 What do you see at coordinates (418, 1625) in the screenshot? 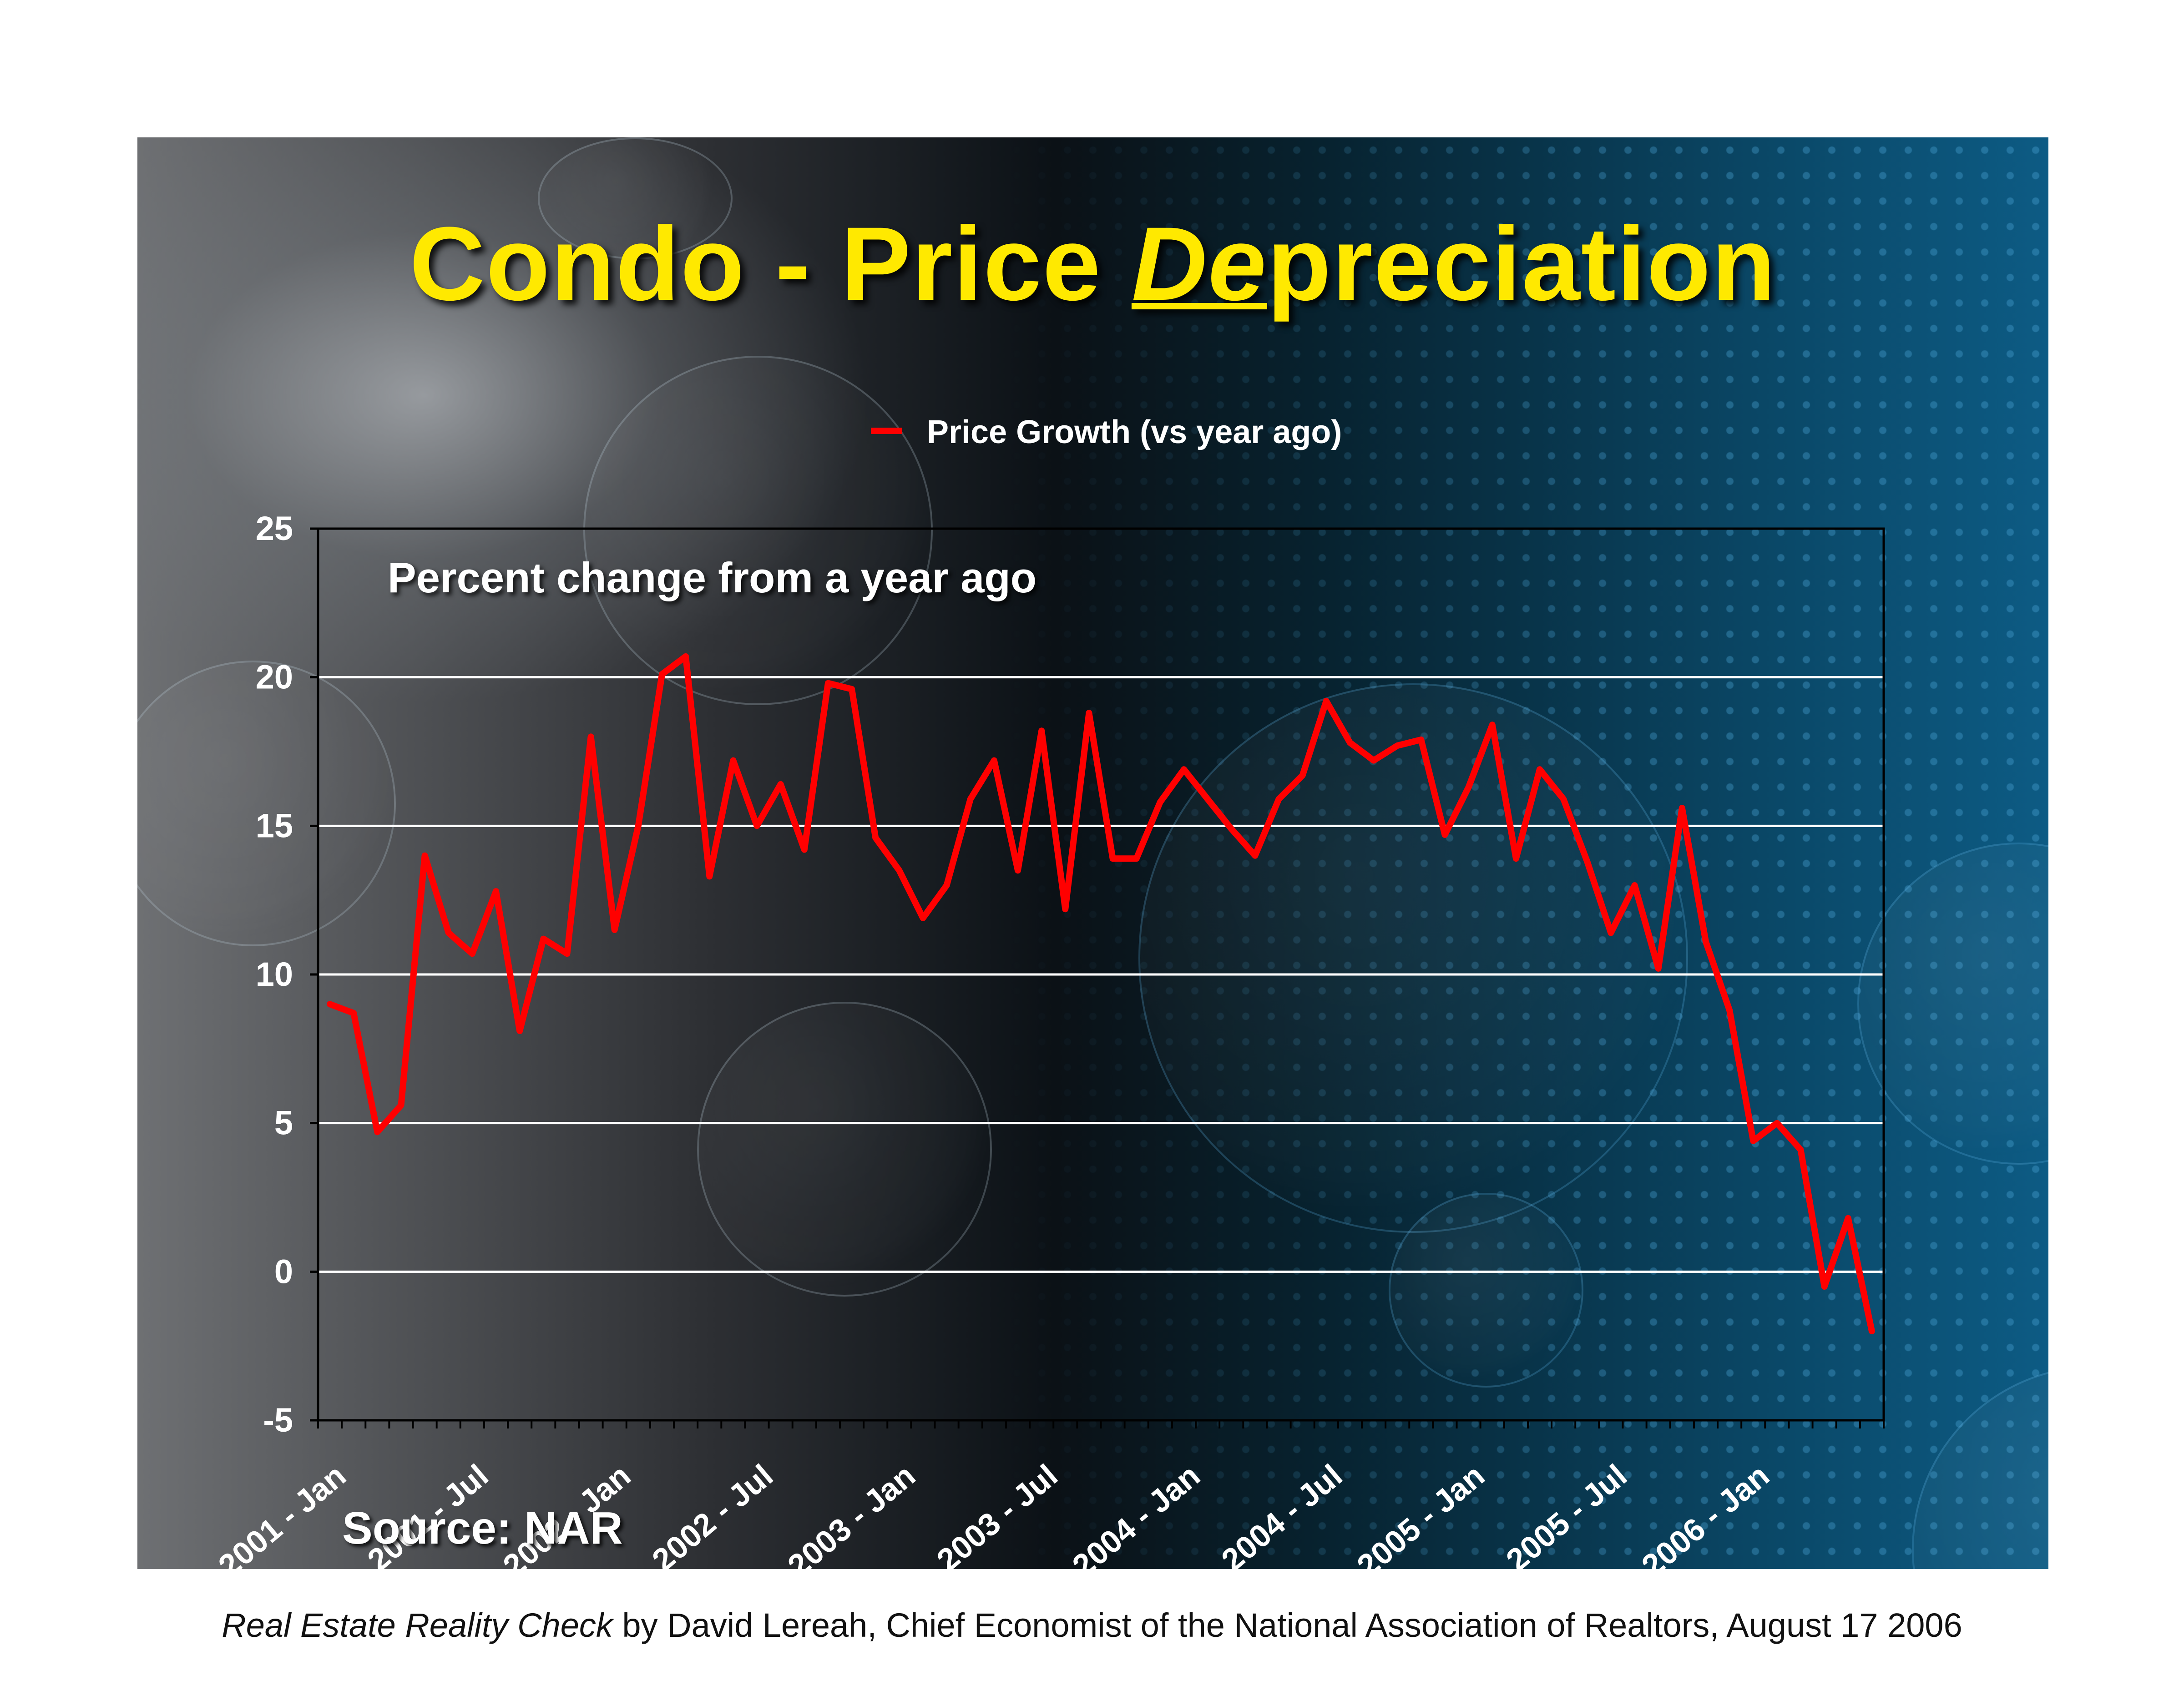
I see `caption-book-title: Real Estate Reality Check` at bounding box center [418, 1625].